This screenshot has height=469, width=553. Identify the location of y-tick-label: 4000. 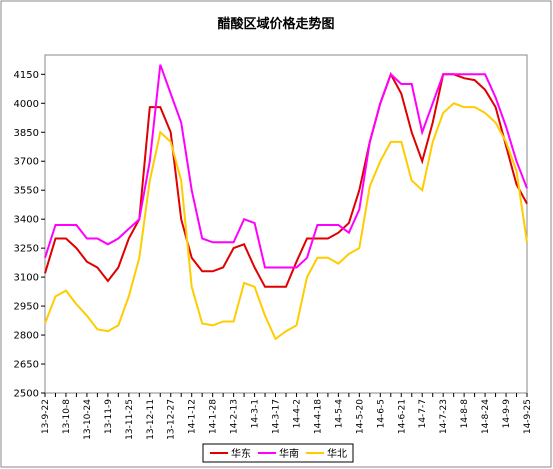
(26, 104).